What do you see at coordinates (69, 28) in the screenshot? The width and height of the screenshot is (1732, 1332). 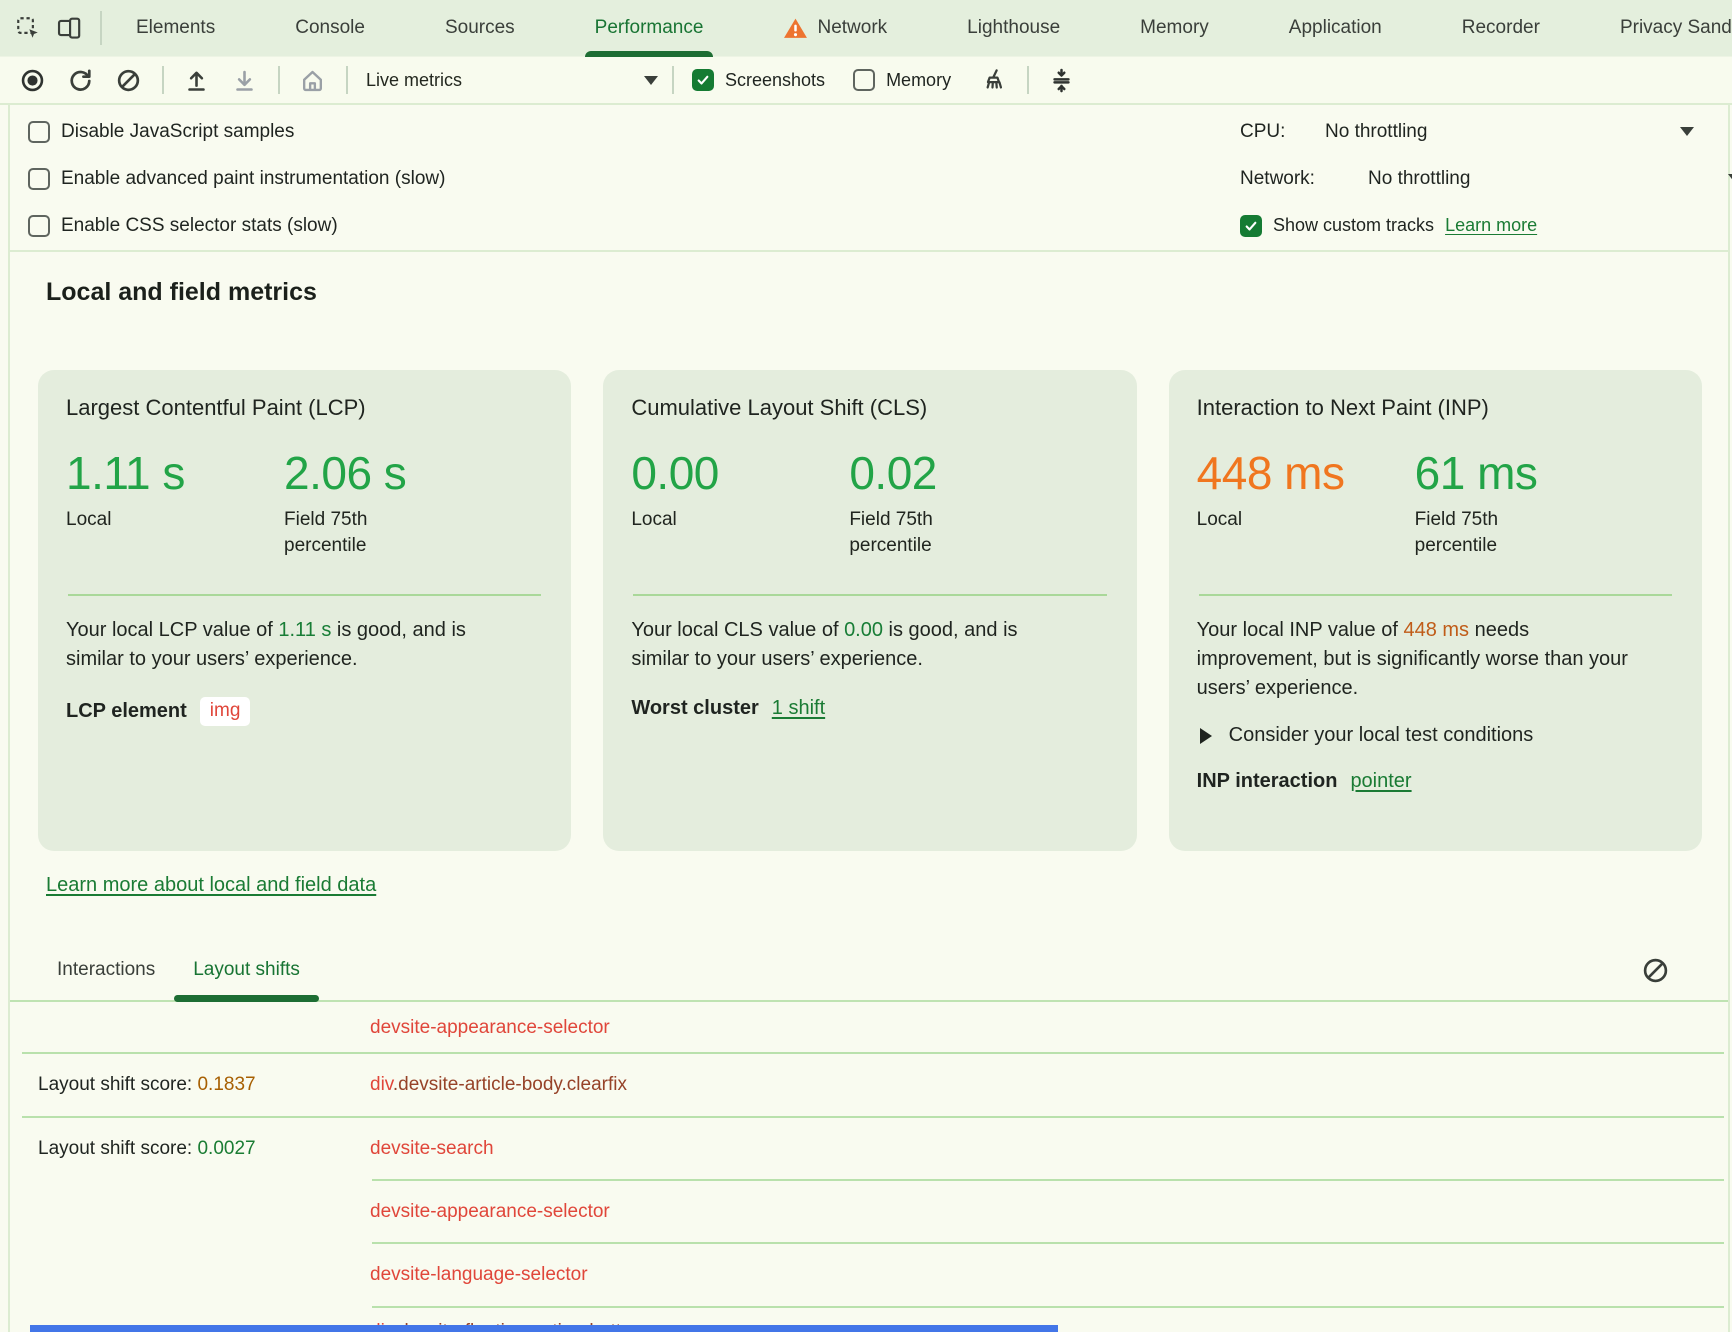 I see `device-toolbar-icon` at bounding box center [69, 28].